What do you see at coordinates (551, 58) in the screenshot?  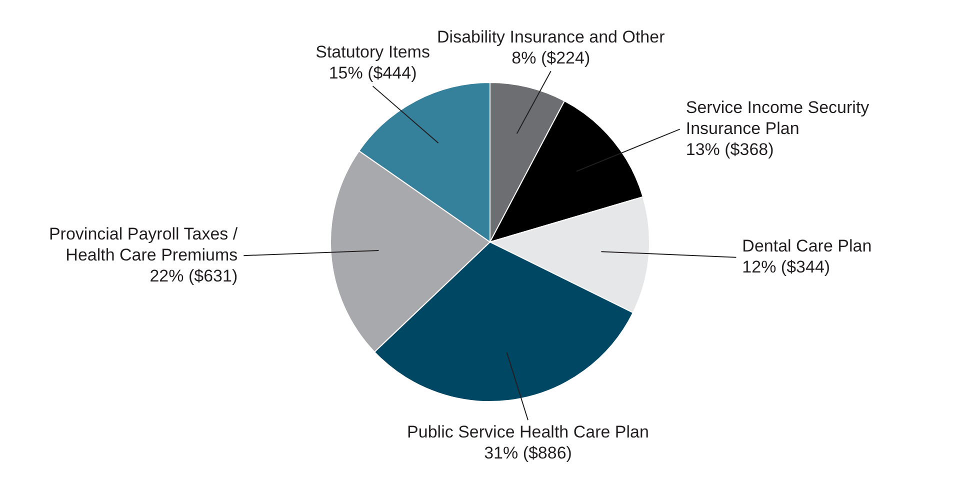 I see `data-label: 8% ($224)` at bounding box center [551, 58].